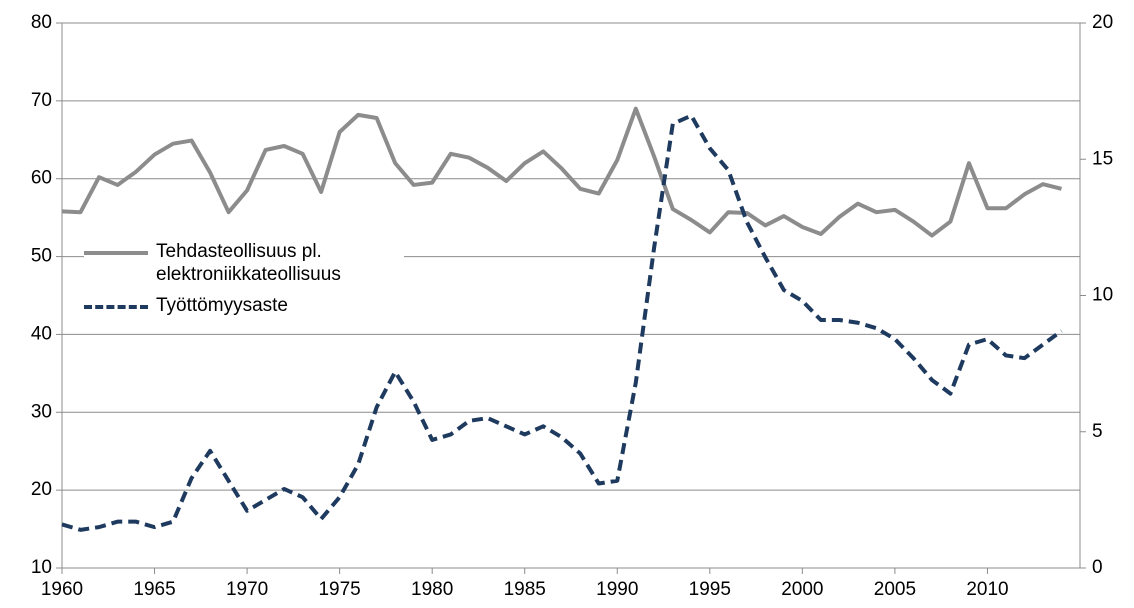 This screenshot has height=608, width=1134. I want to click on x-tick-label: 1970, so click(247, 589).